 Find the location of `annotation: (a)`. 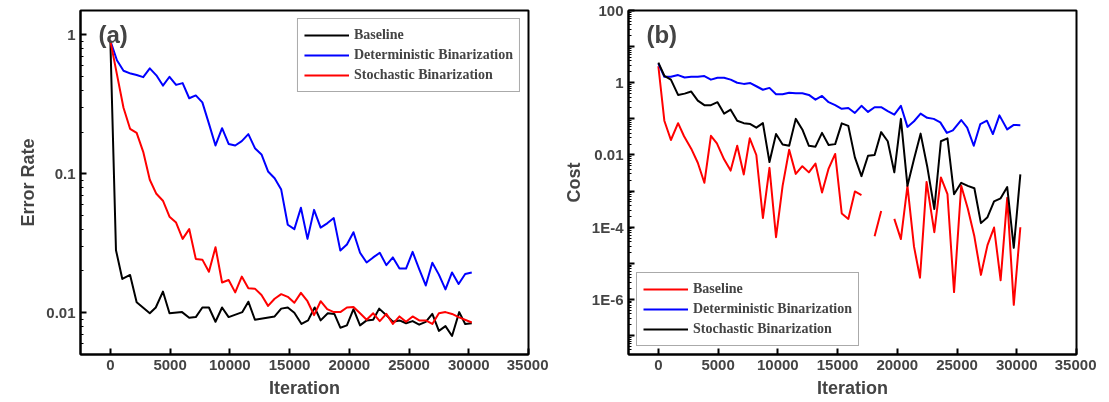

annotation: (a) is located at coordinates (113, 34).